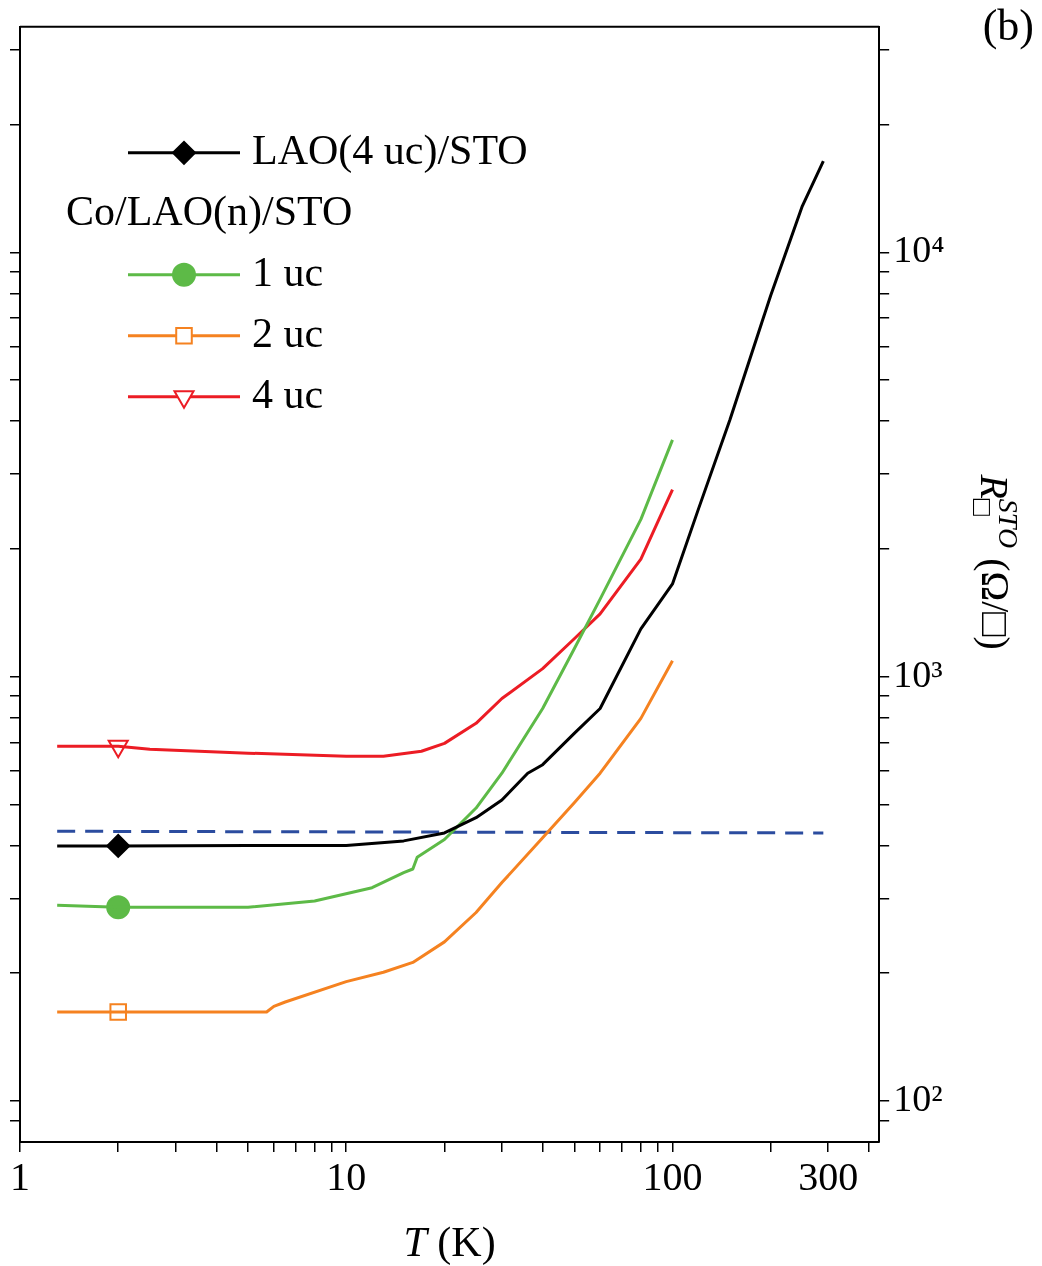 The height and width of the screenshot is (1266, 1042). I want to click on y-tick-label: 10², so click(918, 1097).